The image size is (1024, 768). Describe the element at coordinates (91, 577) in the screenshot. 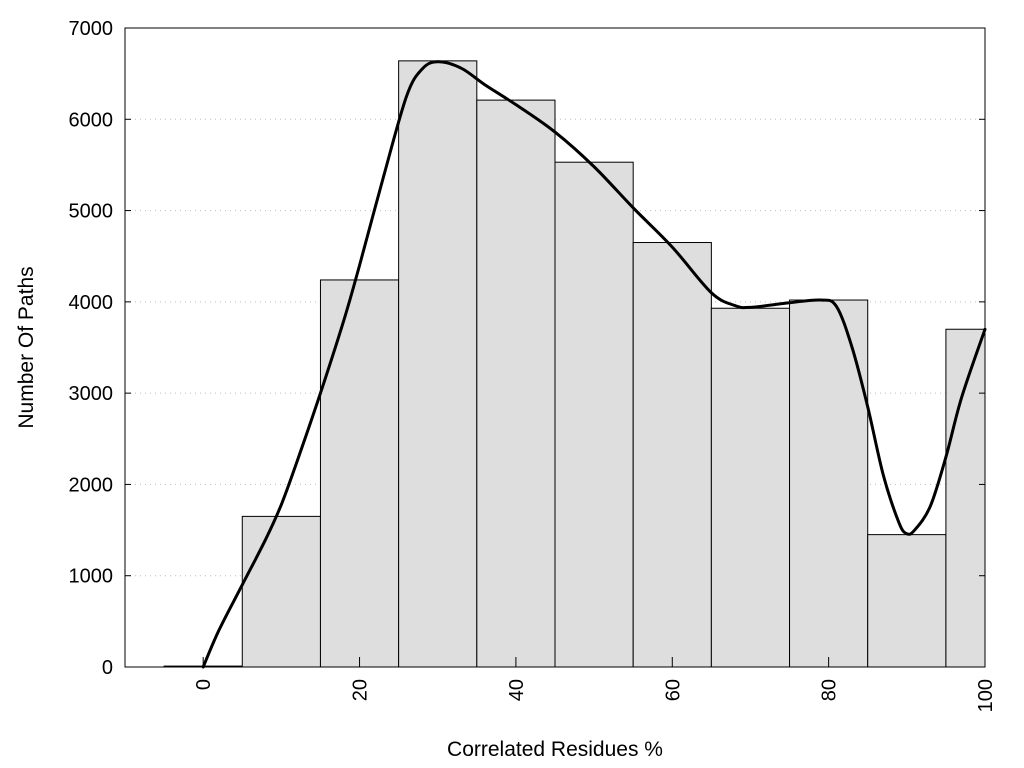

I see `y-tick-label: 1000` at that location.